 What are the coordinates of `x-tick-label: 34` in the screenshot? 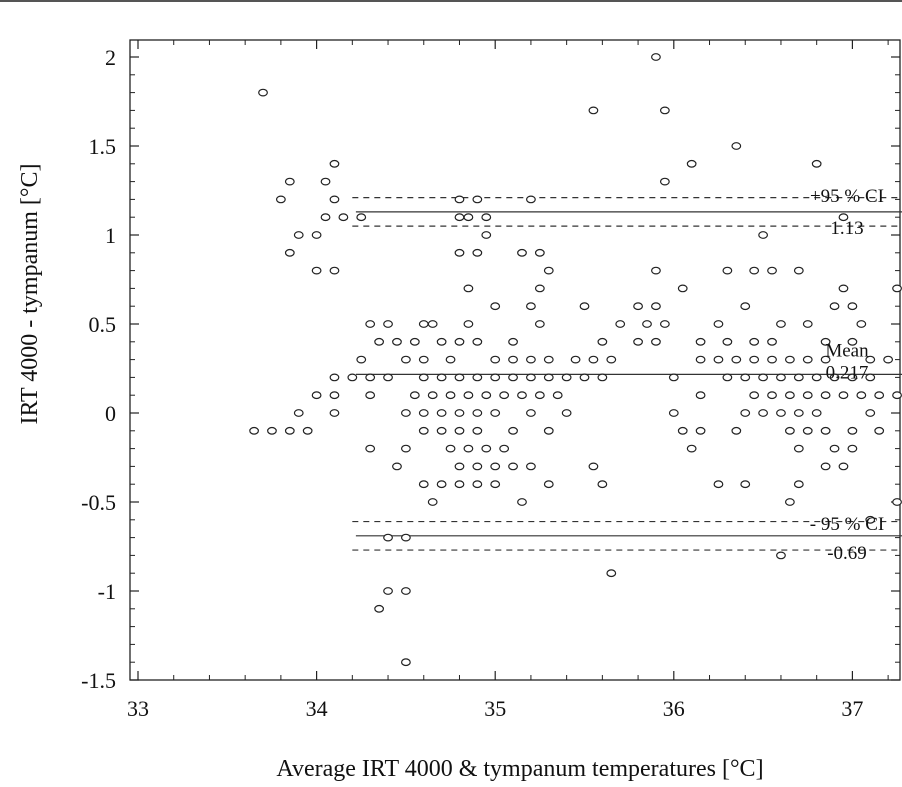 It's located at (317, 708).